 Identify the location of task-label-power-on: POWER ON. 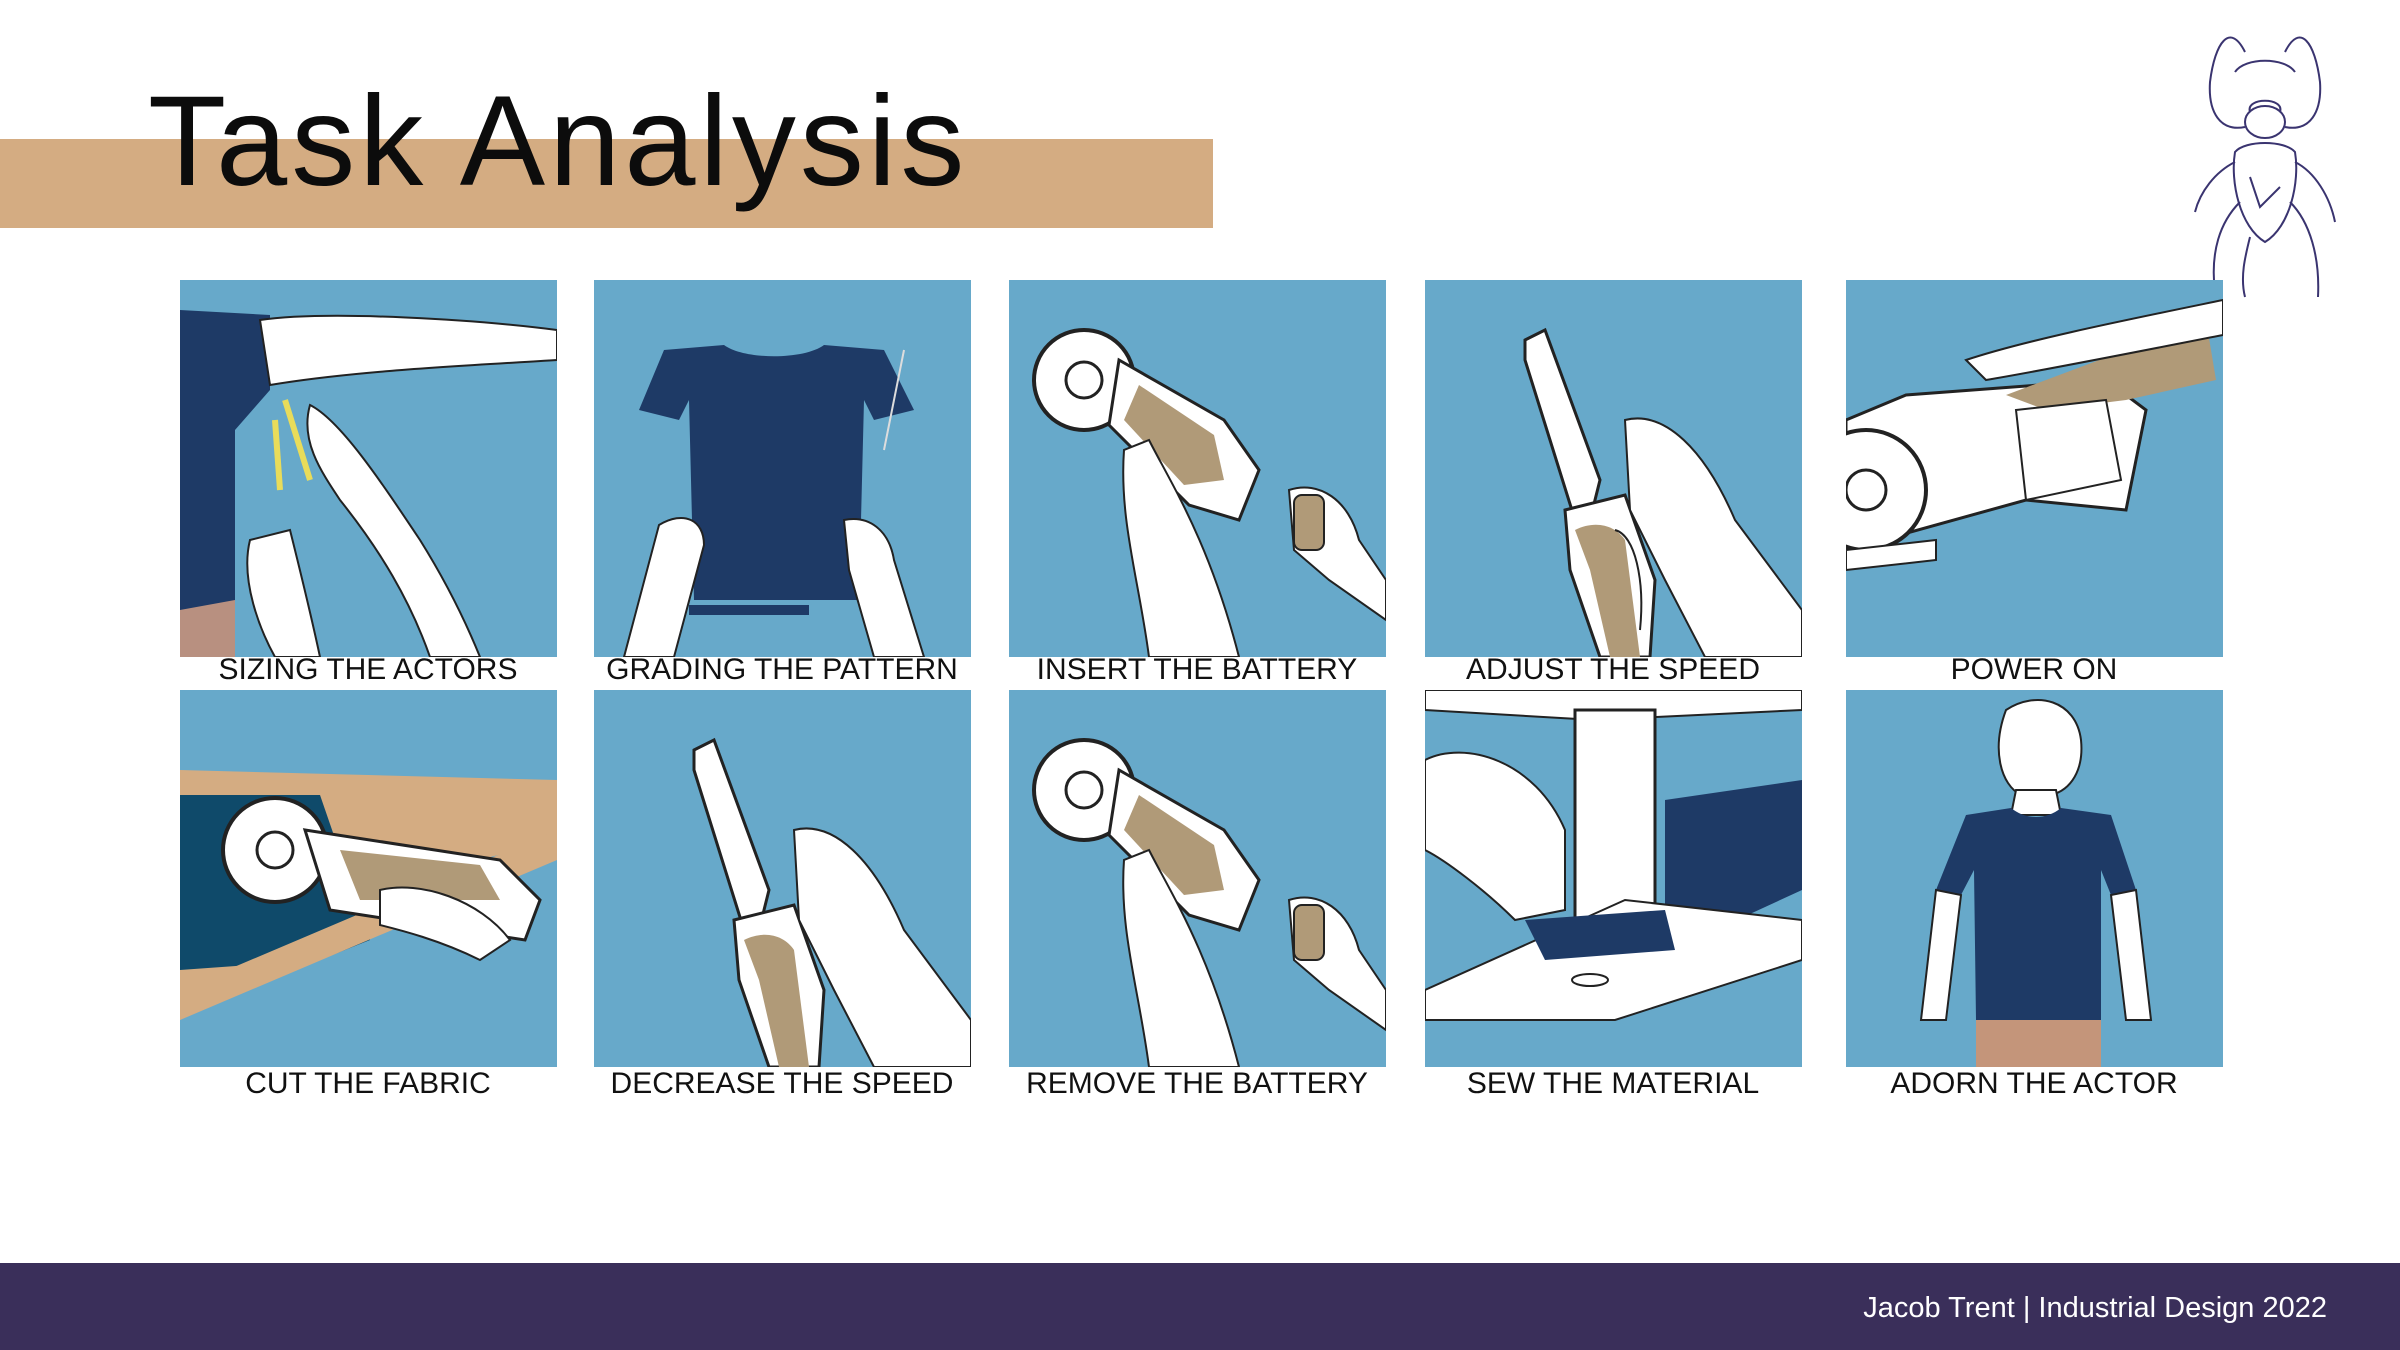
(2034, 669).